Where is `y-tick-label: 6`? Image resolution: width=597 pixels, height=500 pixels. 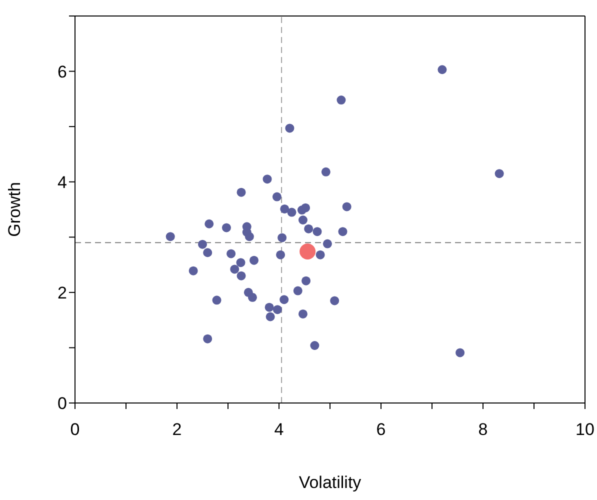 y-tick-label: 6 is located at coordinates (62, 72).